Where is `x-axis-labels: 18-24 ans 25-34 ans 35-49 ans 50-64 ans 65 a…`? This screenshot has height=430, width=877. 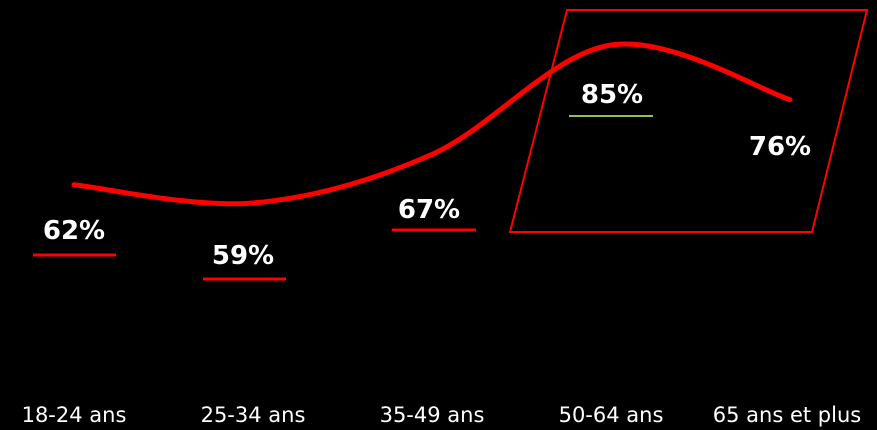 x-axis-labels: 18-24 ans 25-34 ans 35-49 ans 50-64 ans 65 a… is located at coordinates (442, 415).